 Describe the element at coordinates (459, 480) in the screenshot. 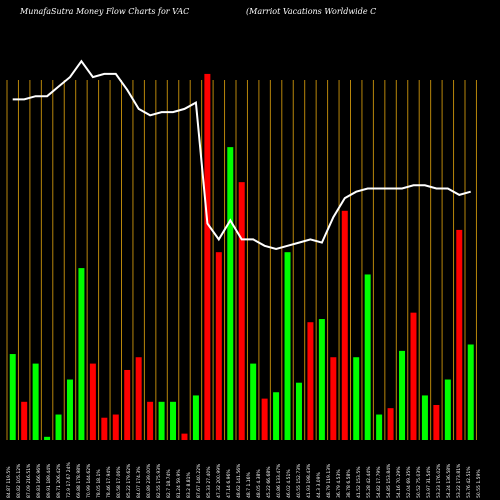

I see `x-axis-label: 53.22 173.81%` at that location.